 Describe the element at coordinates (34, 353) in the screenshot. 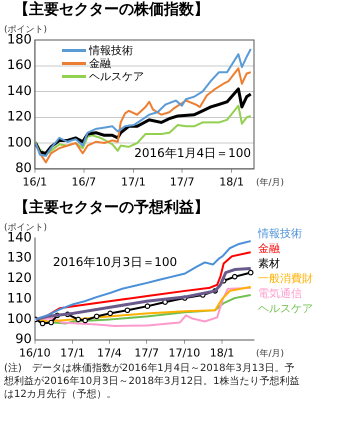

I see `x-tick-label: 16/10` at that location.